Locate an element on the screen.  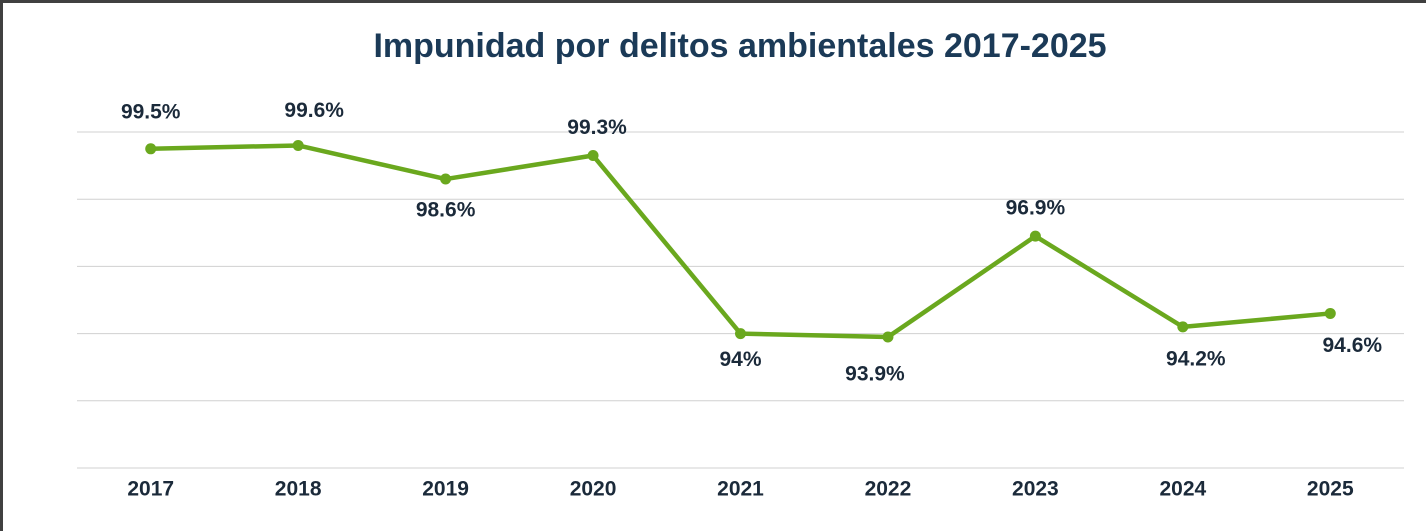
data-label: 99.6% is located at coordinates (314, 110).